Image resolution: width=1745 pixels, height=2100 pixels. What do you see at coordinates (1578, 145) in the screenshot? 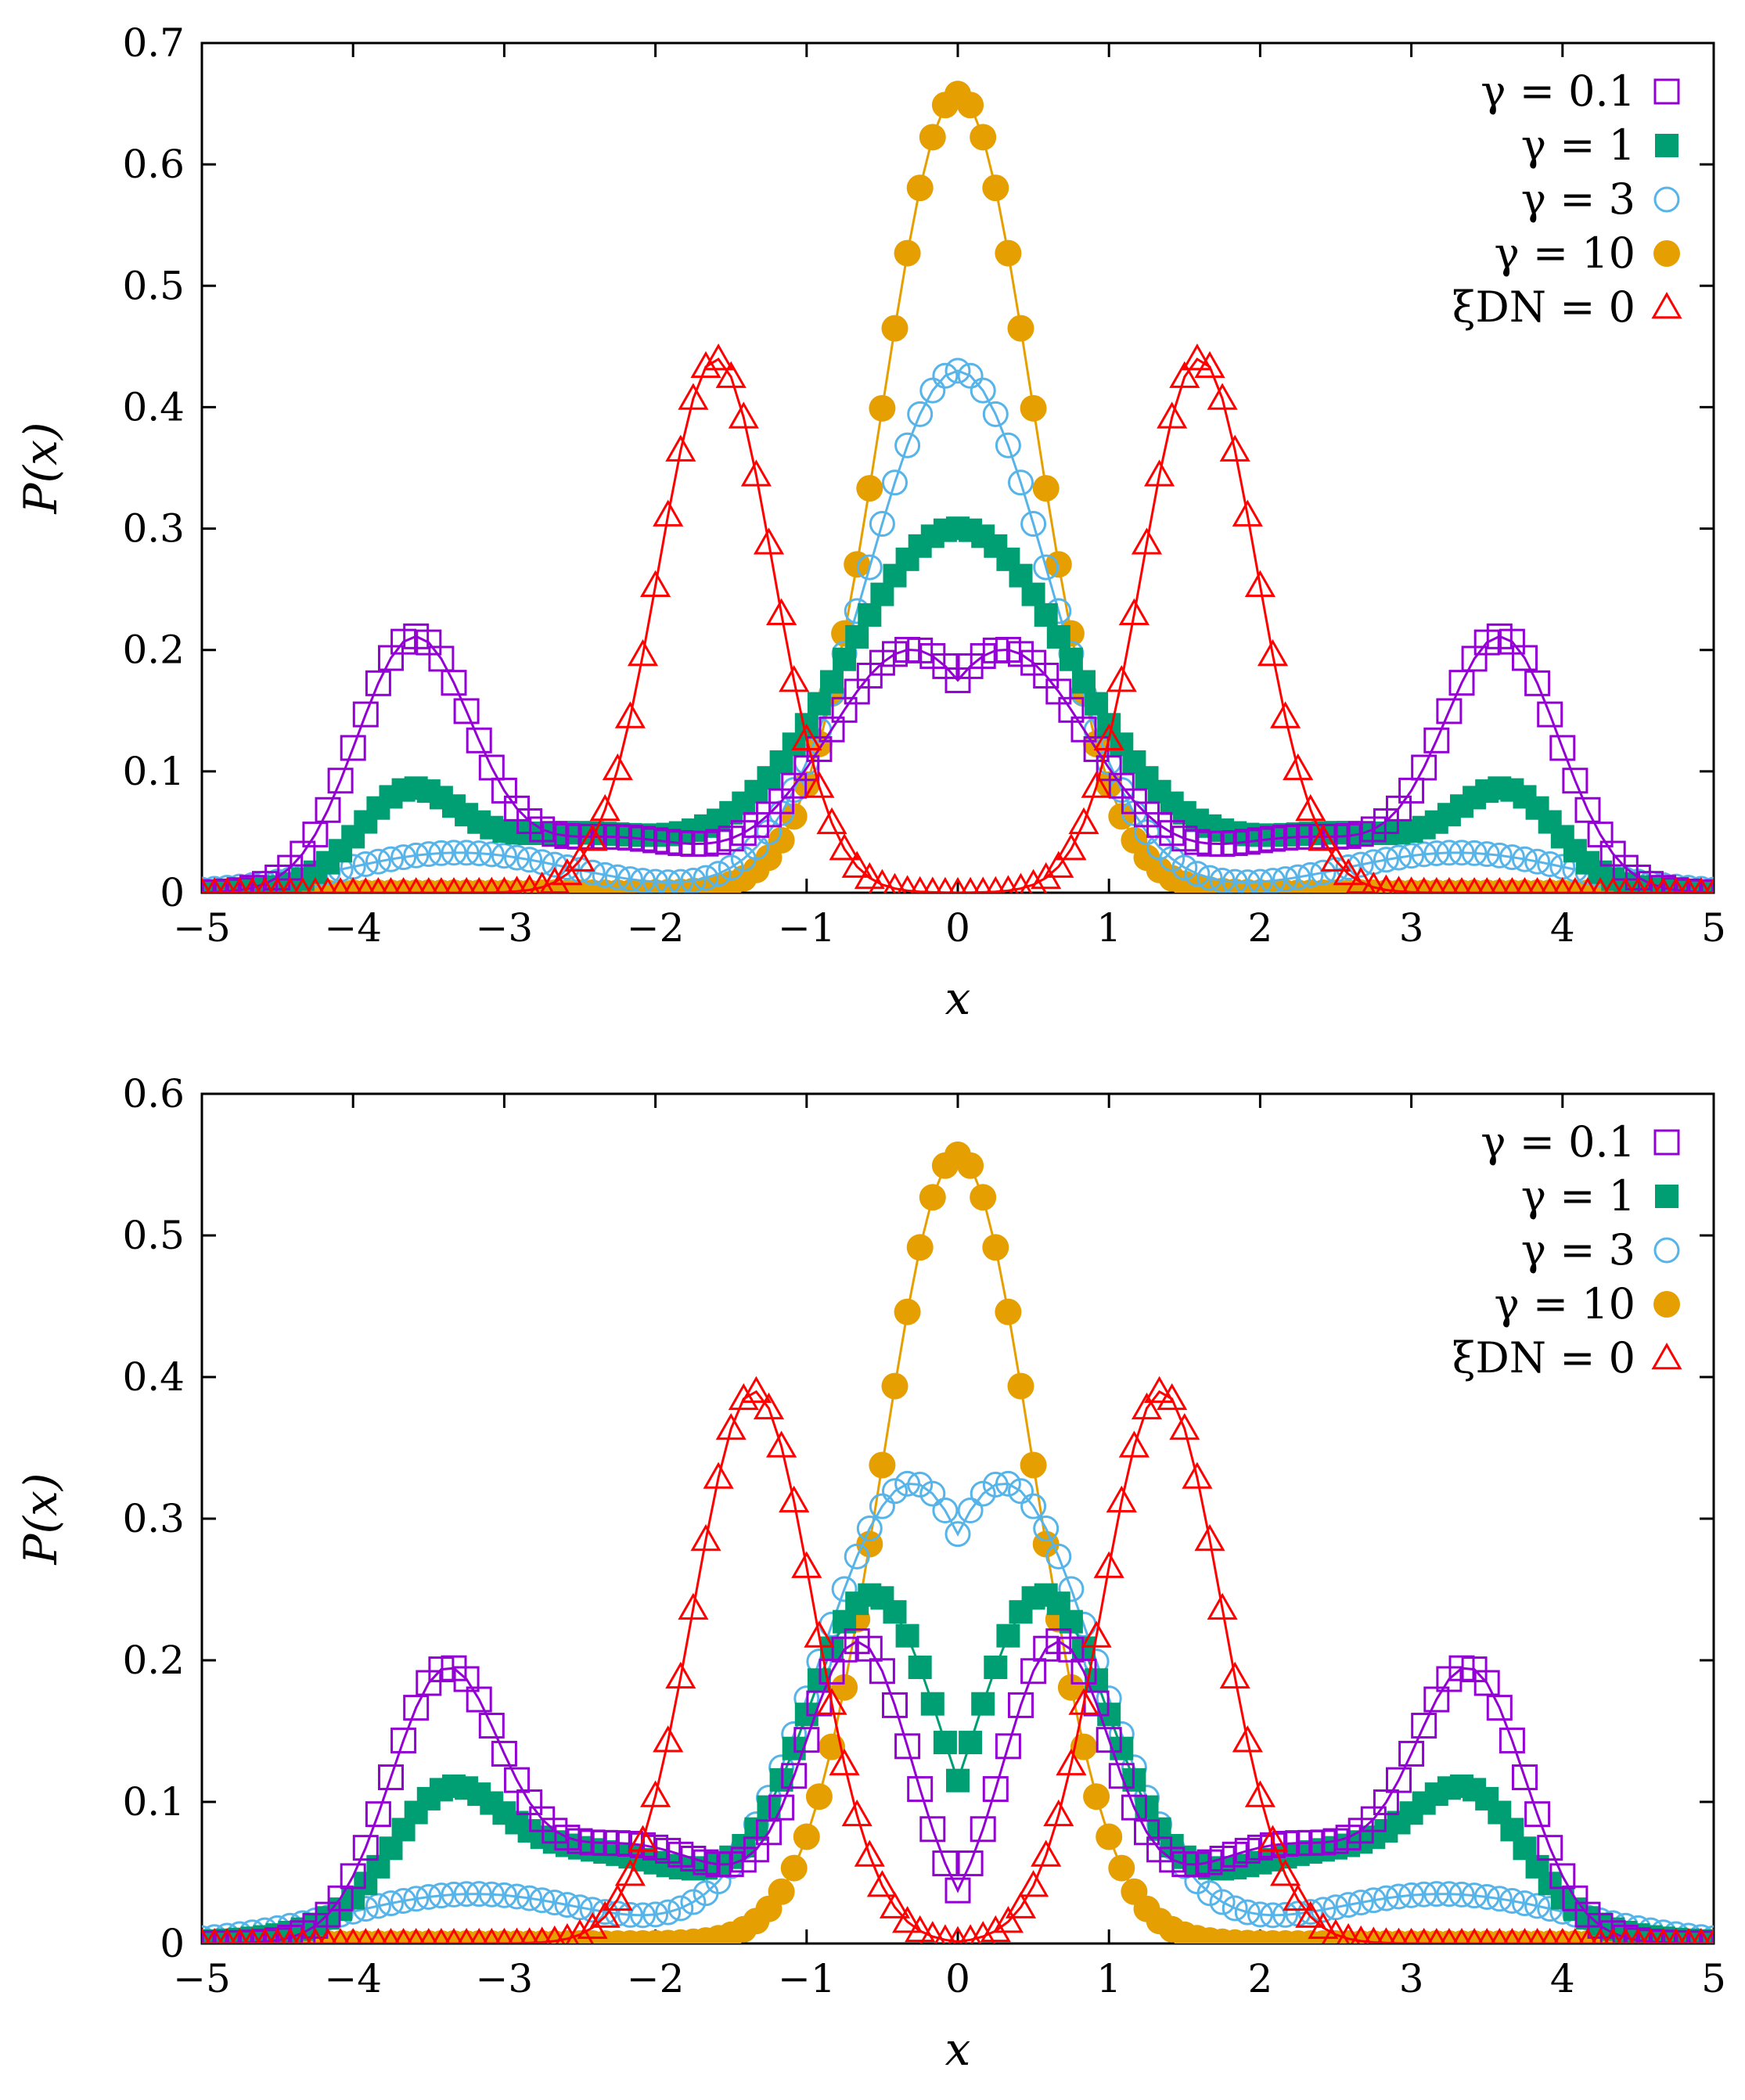
I see `legend-label: γ = 1` at bounding box center [1578, 145].